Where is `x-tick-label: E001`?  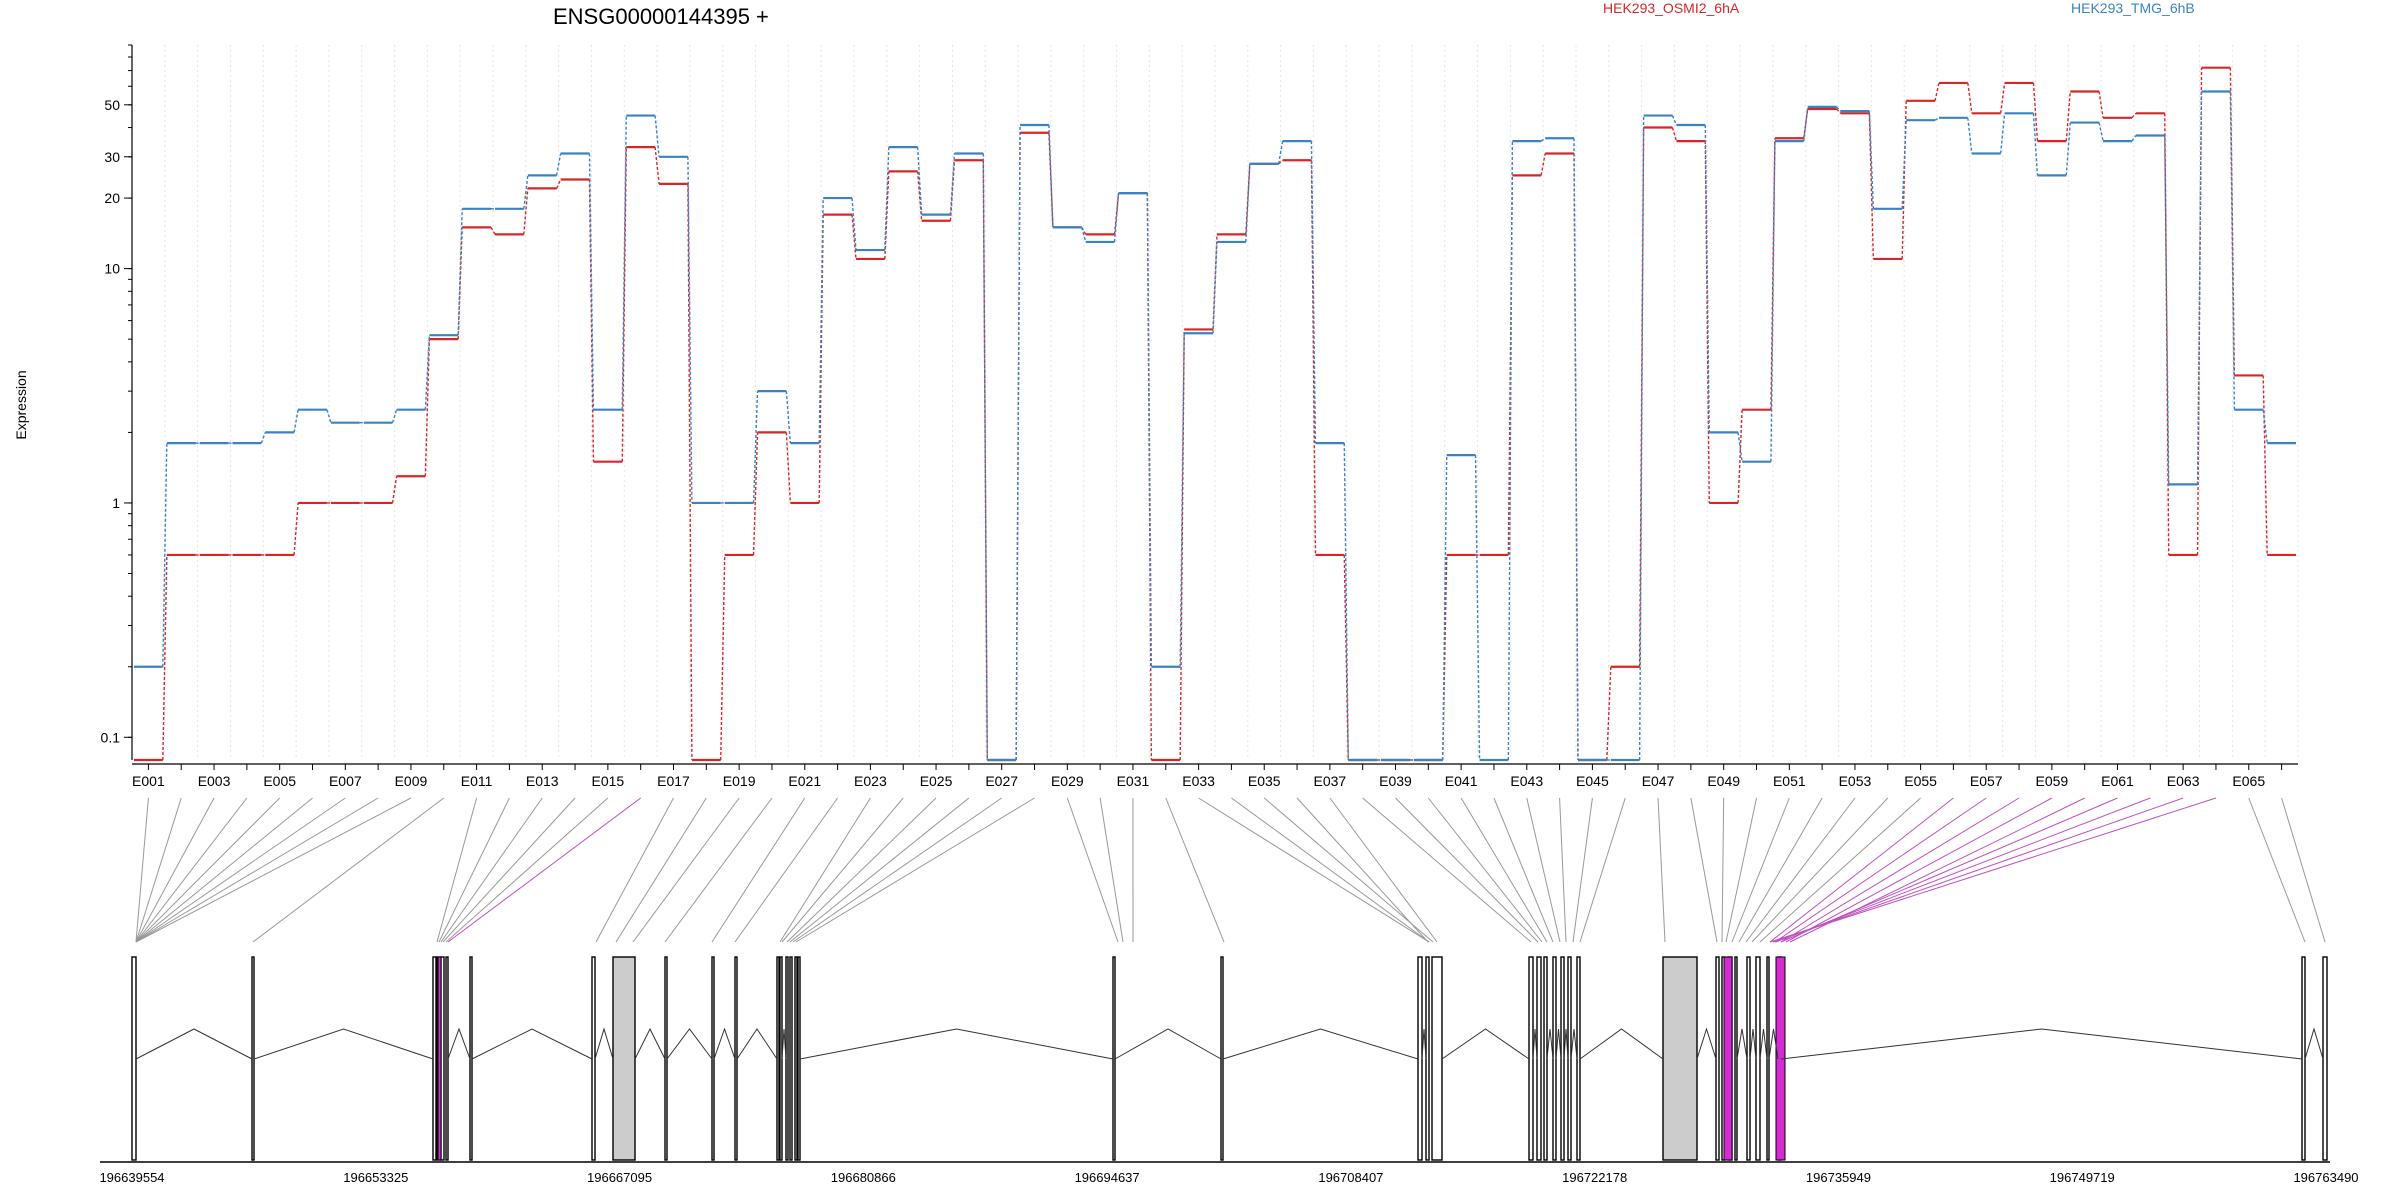 x-tick-label: E001 is located at coordinates (148, 781).